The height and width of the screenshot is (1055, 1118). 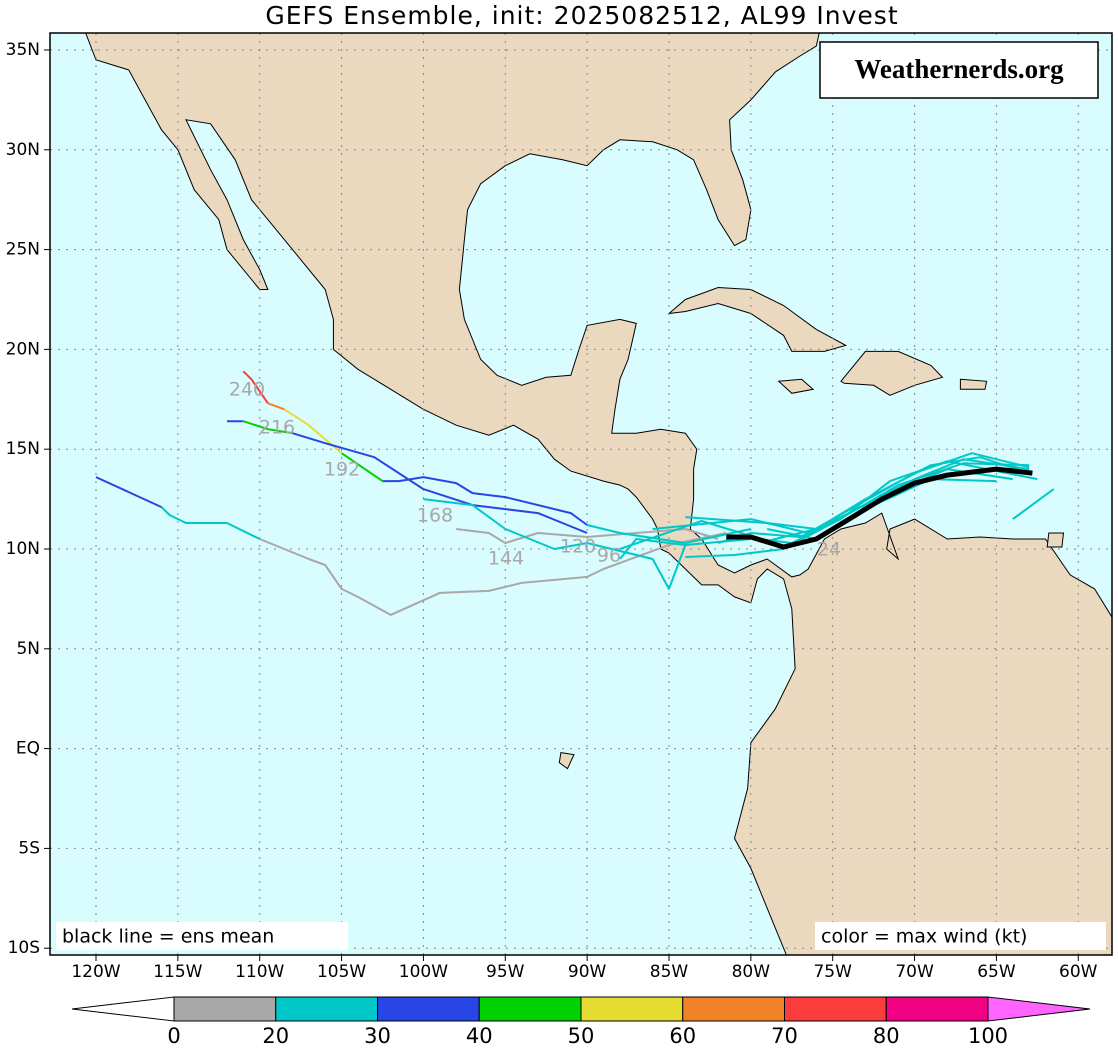 What do you see at coordinates (423, 972) in the screenshot?
I see `x-tick-label: 100W` at bounding box center [423, 972].